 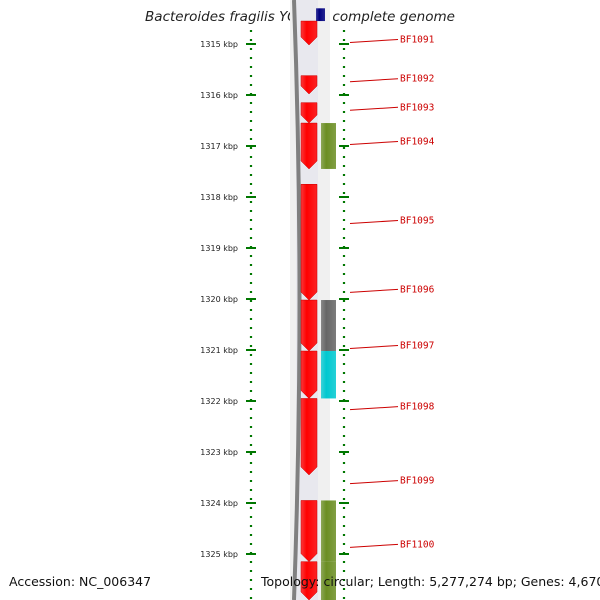 I want to click on axis-tick-label: 1315 kbp, so click(x=219, y=44).